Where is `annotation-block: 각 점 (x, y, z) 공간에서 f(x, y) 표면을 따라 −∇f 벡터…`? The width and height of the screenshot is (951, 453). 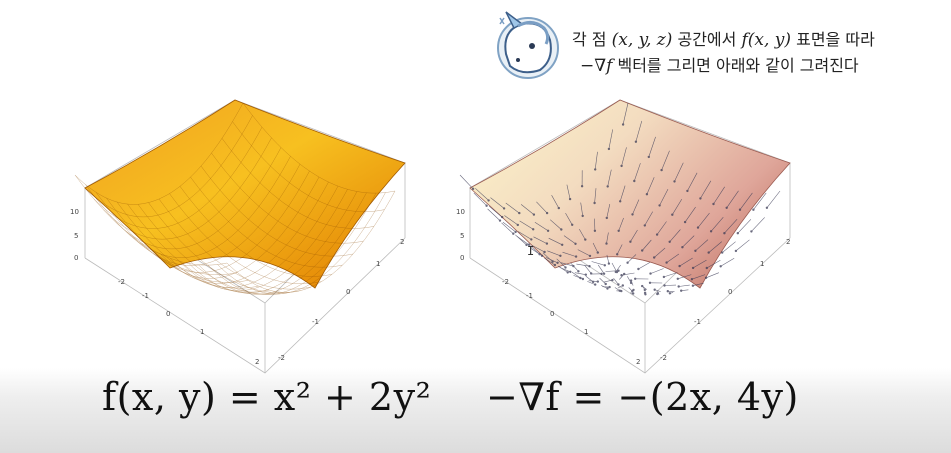 annotation-block: 각 점 (x, y, z) 공간에서 f(x, y) 표면을 따라 −∇f 벡터… is located at coordinates (719, 44).